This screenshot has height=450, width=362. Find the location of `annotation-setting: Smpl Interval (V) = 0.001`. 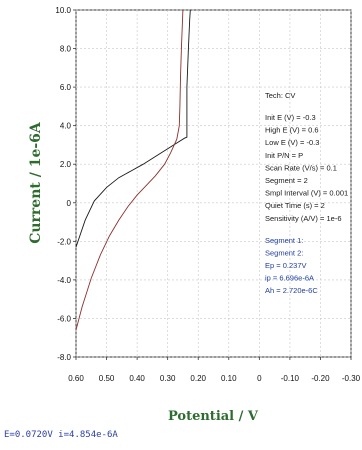

annotation-setting: Smpl Interval (V) = 0.001 is located at coordinates (306, 193).